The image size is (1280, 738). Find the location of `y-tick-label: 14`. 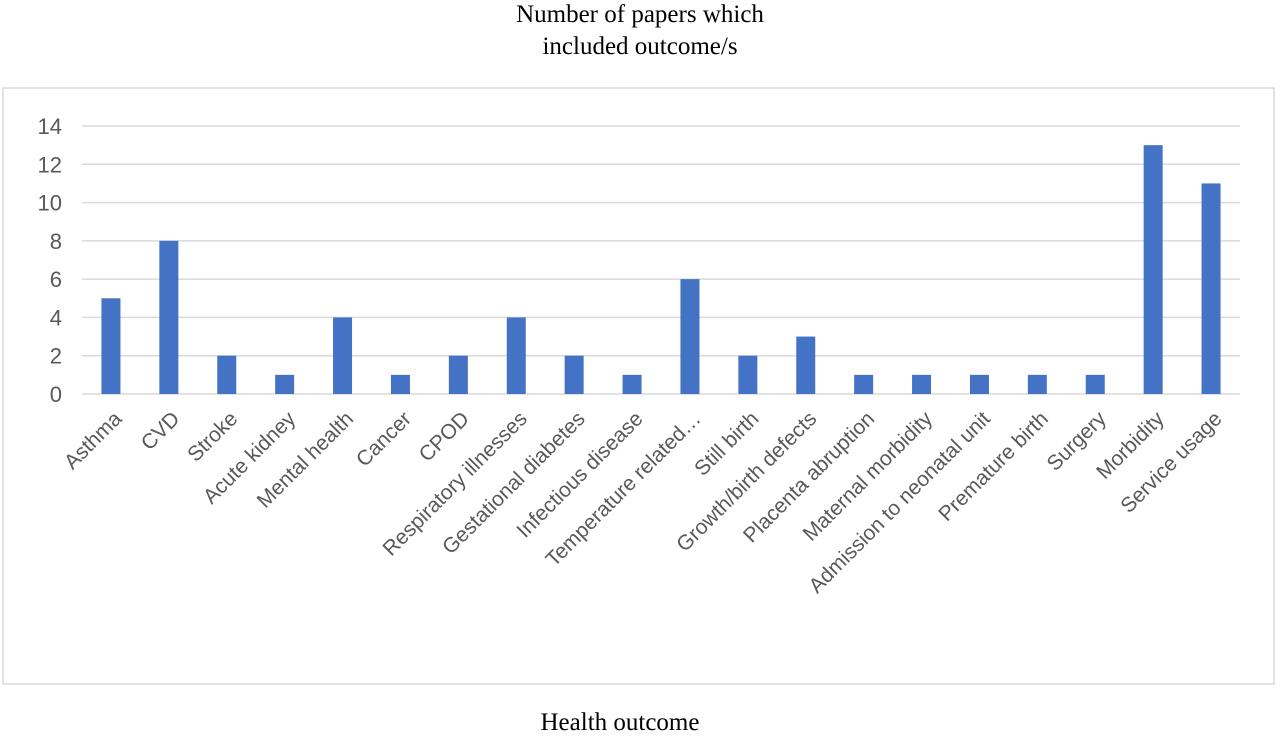

y-tick-label: 14 is located at coordinates (50, 126).